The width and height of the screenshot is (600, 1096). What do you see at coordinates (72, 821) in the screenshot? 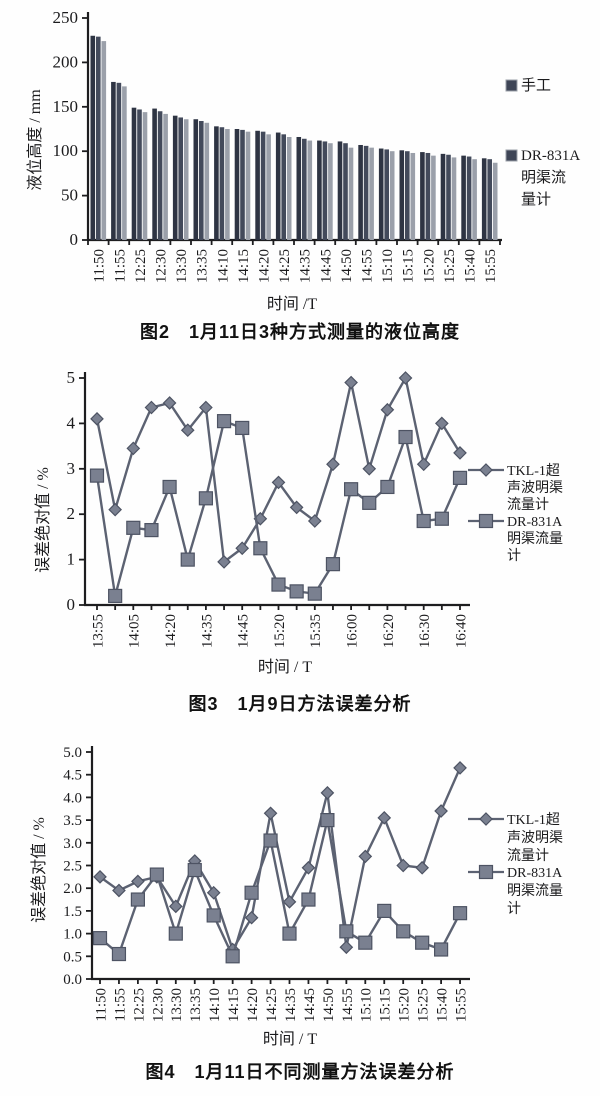
I see `y-tick-label: 3.5` at bounding box center [72, 821].